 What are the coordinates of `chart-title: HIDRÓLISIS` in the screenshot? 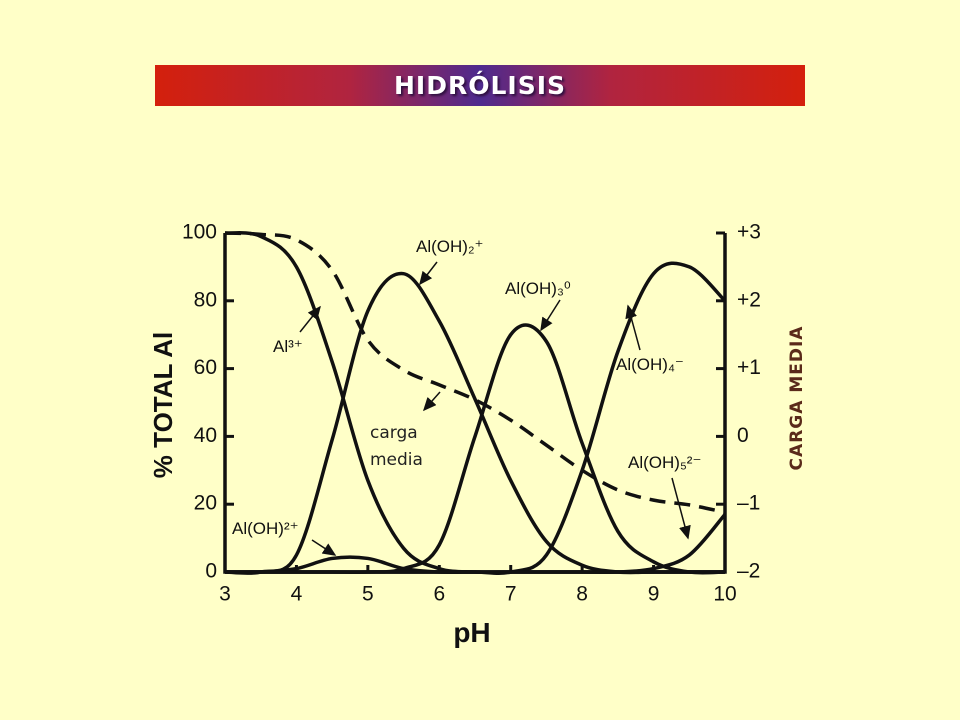 It's located at (480, 85).